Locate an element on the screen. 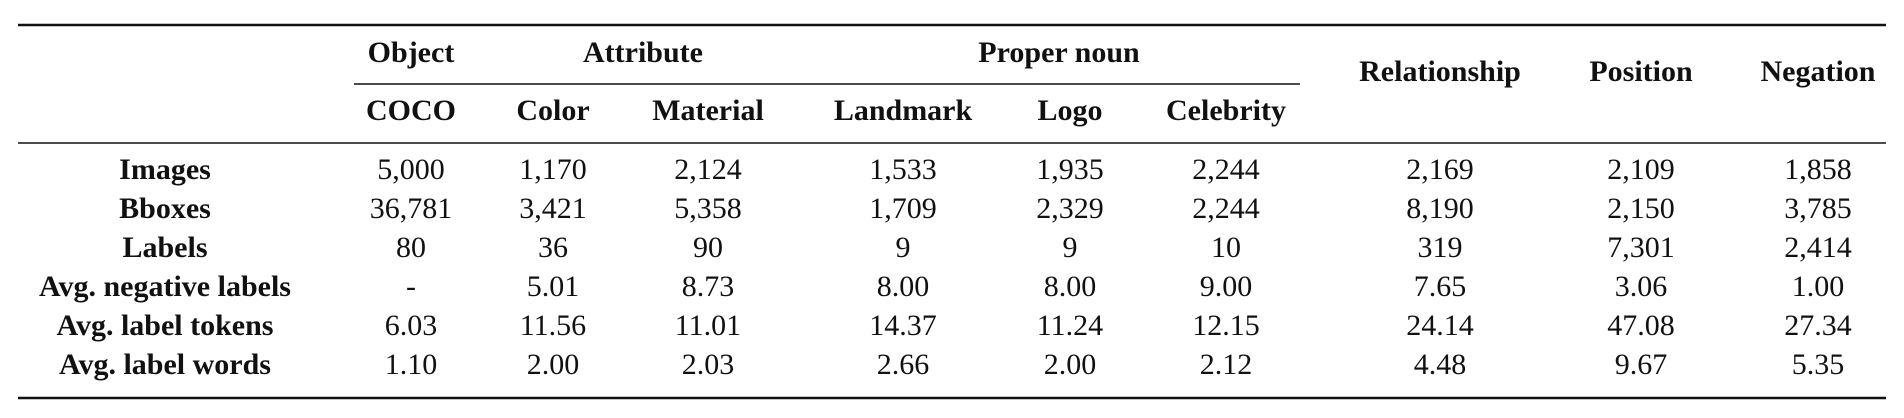 This screenshot has height=418, width=1904. cell: 1.10 is located at coordinates (411, 364).